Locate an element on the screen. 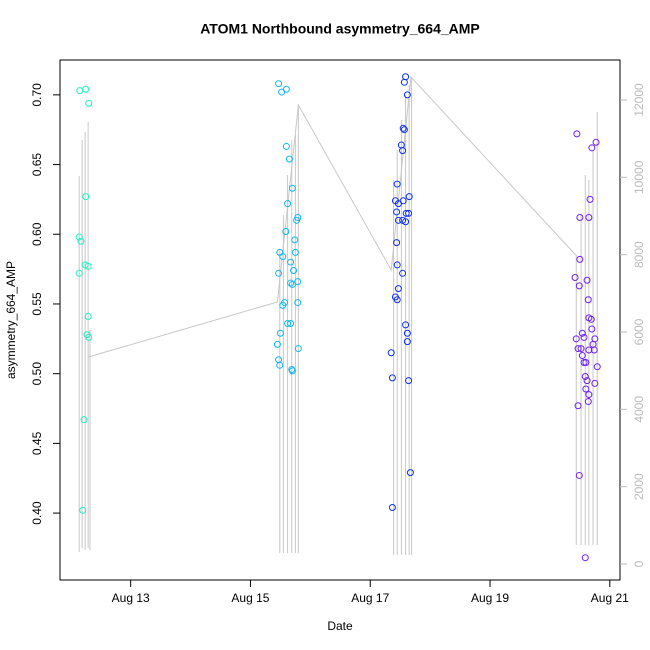 The width and height of the screenshot is (650, 650). y2-tick-label: 2000 is located at coordinates (639, 486).